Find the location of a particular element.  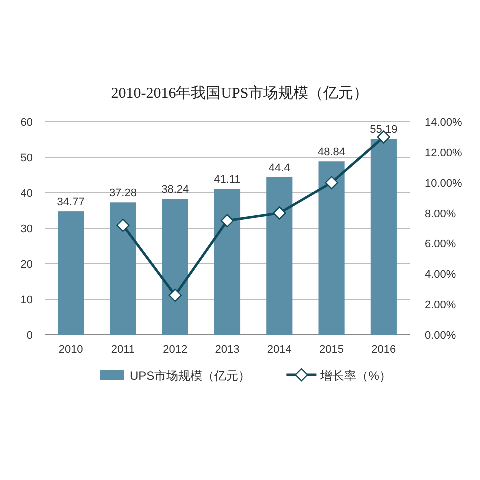

y-tick-label: 30 is located at coordinates (26, 230).